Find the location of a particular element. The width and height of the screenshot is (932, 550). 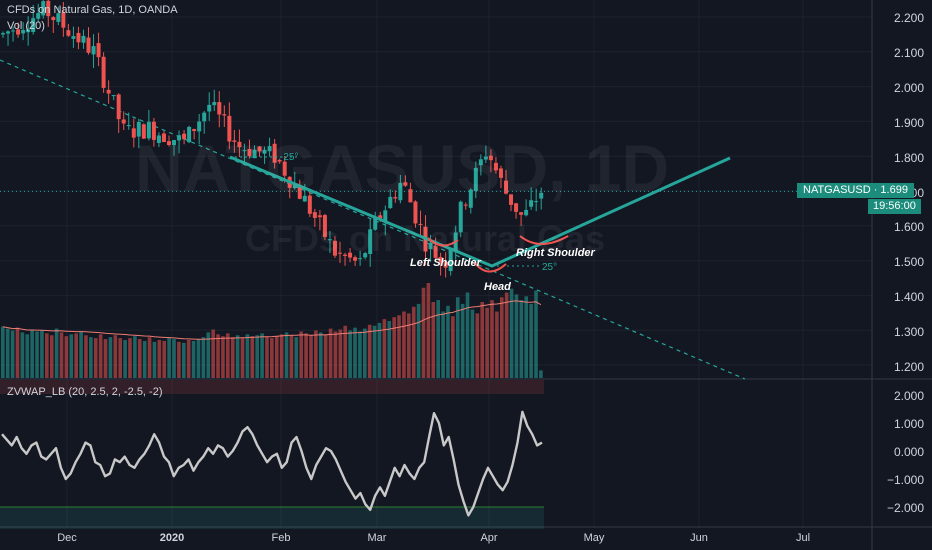

time-tick: Feb is located at coordinates (281, 538).